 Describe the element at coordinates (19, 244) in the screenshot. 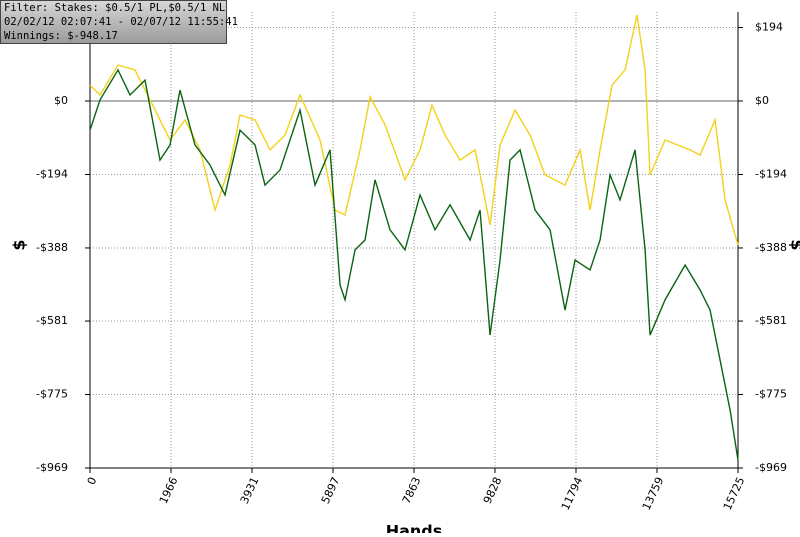

I see `y-axis-label: $` at that location.